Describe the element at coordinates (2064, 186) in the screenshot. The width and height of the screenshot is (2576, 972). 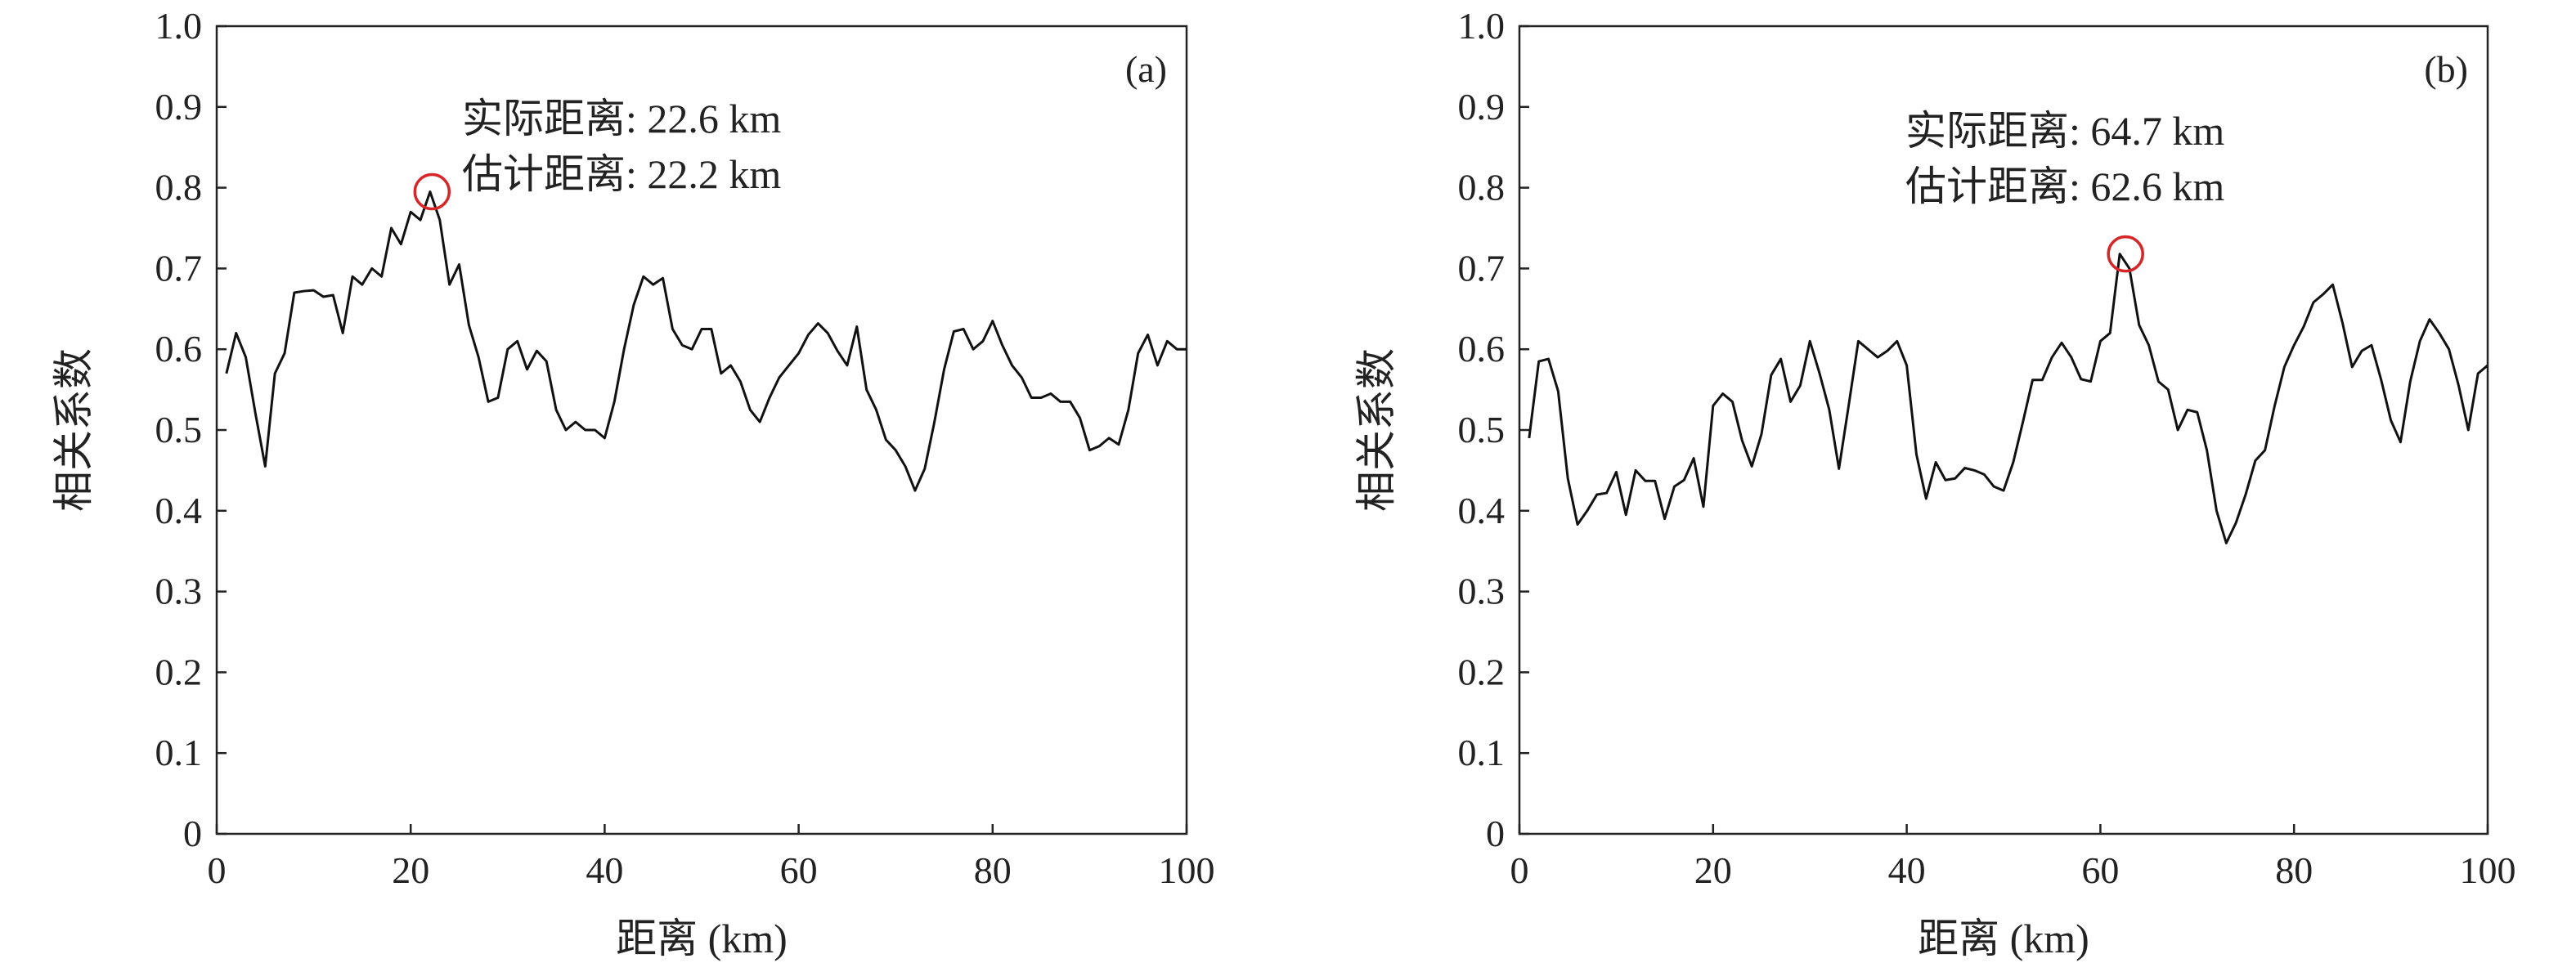
I see `annotation-estimated-distance: 估计距离: 62.6 km` at that location.